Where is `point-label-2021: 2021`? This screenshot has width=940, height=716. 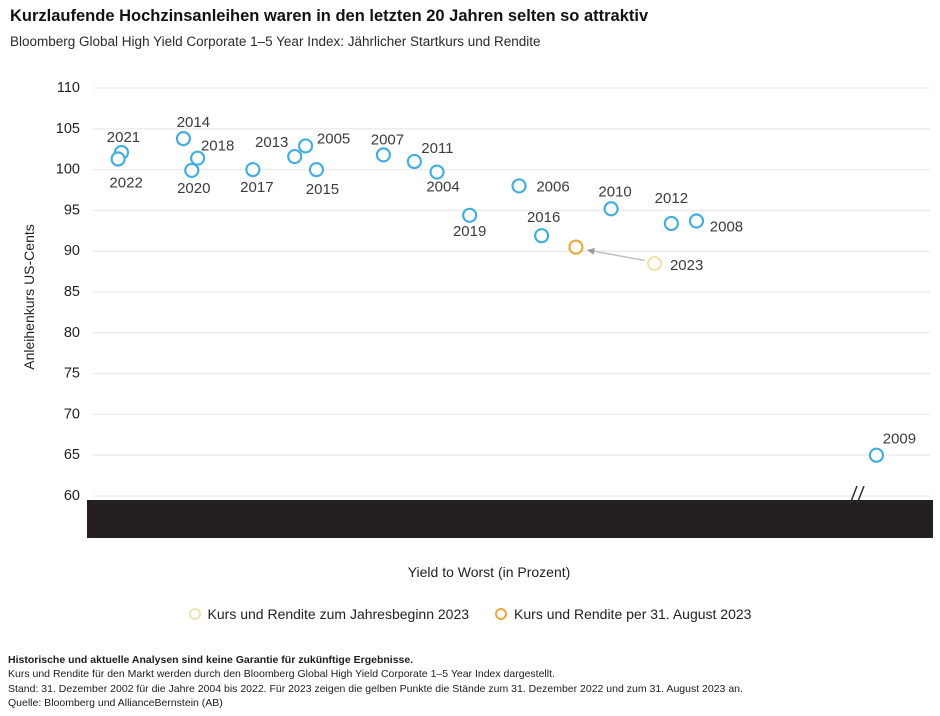
point-label-2021: 2021 is located at coordinates (123, 137).